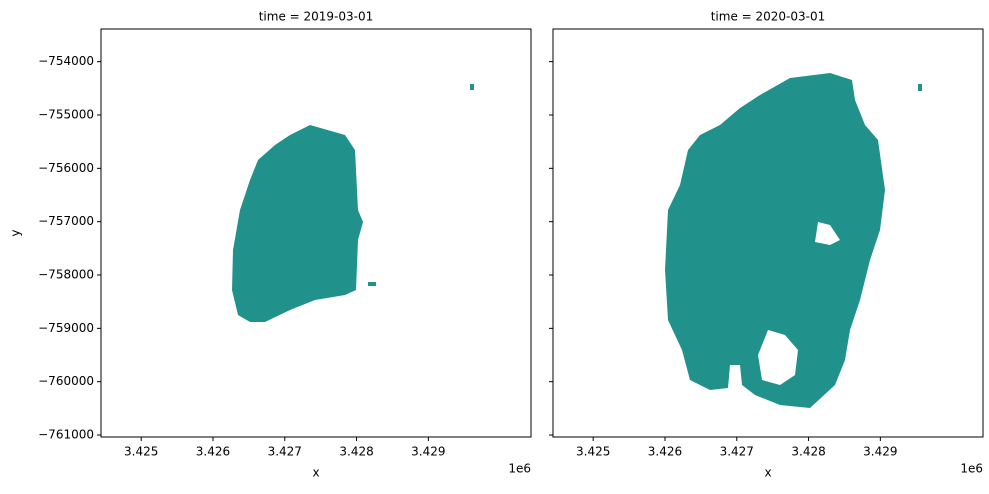  Describe the element at coordinates (66, 114) in the screenshot. I see `y-tick-label: −755000` at that location.